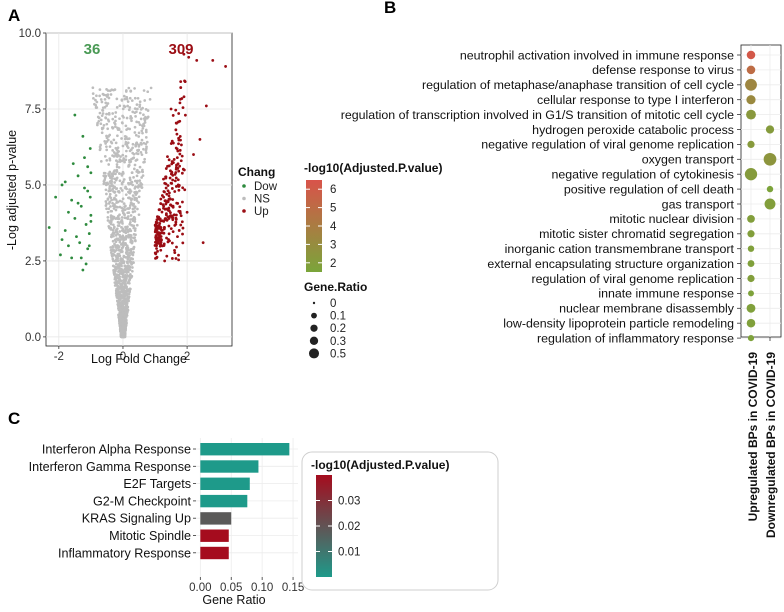  Describe the element at coordinates (380, 465) in the screenshot. I see `bar-color-legend-title: -log10(Adjusted.P.value)` at that location.